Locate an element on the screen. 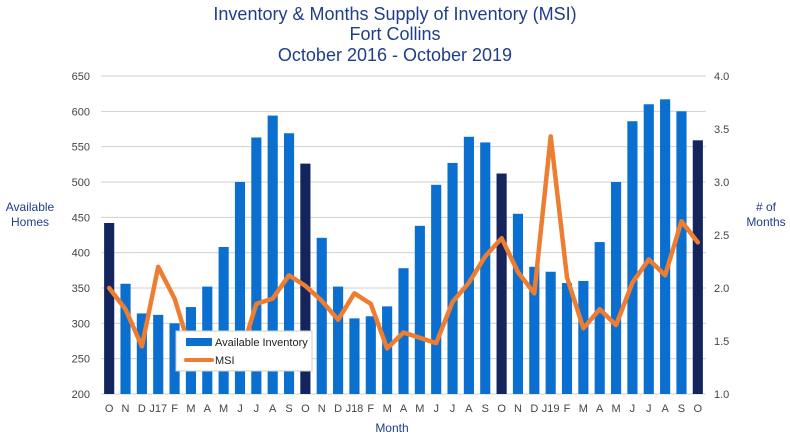 This screenshot has width=790, height=438. legend-box is located at coordinates (244, 351).